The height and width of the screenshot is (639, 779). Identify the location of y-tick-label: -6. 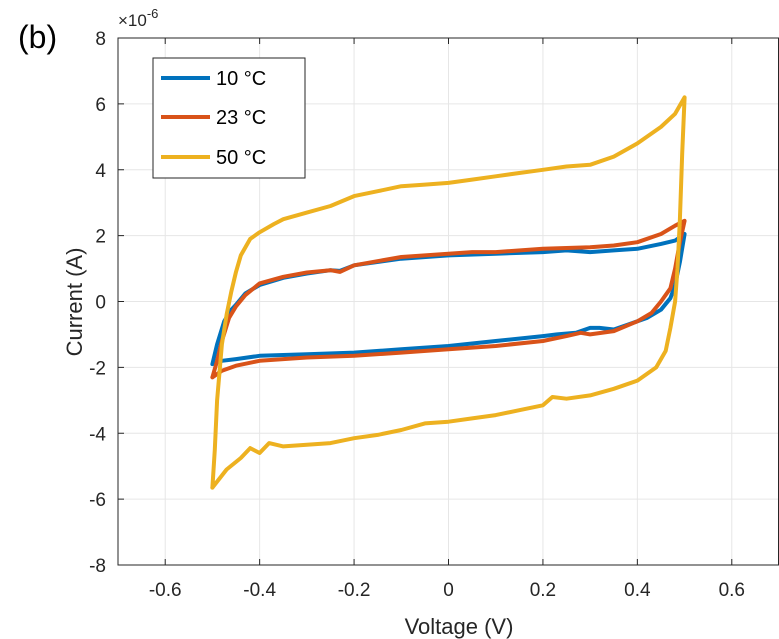
(97, 500).